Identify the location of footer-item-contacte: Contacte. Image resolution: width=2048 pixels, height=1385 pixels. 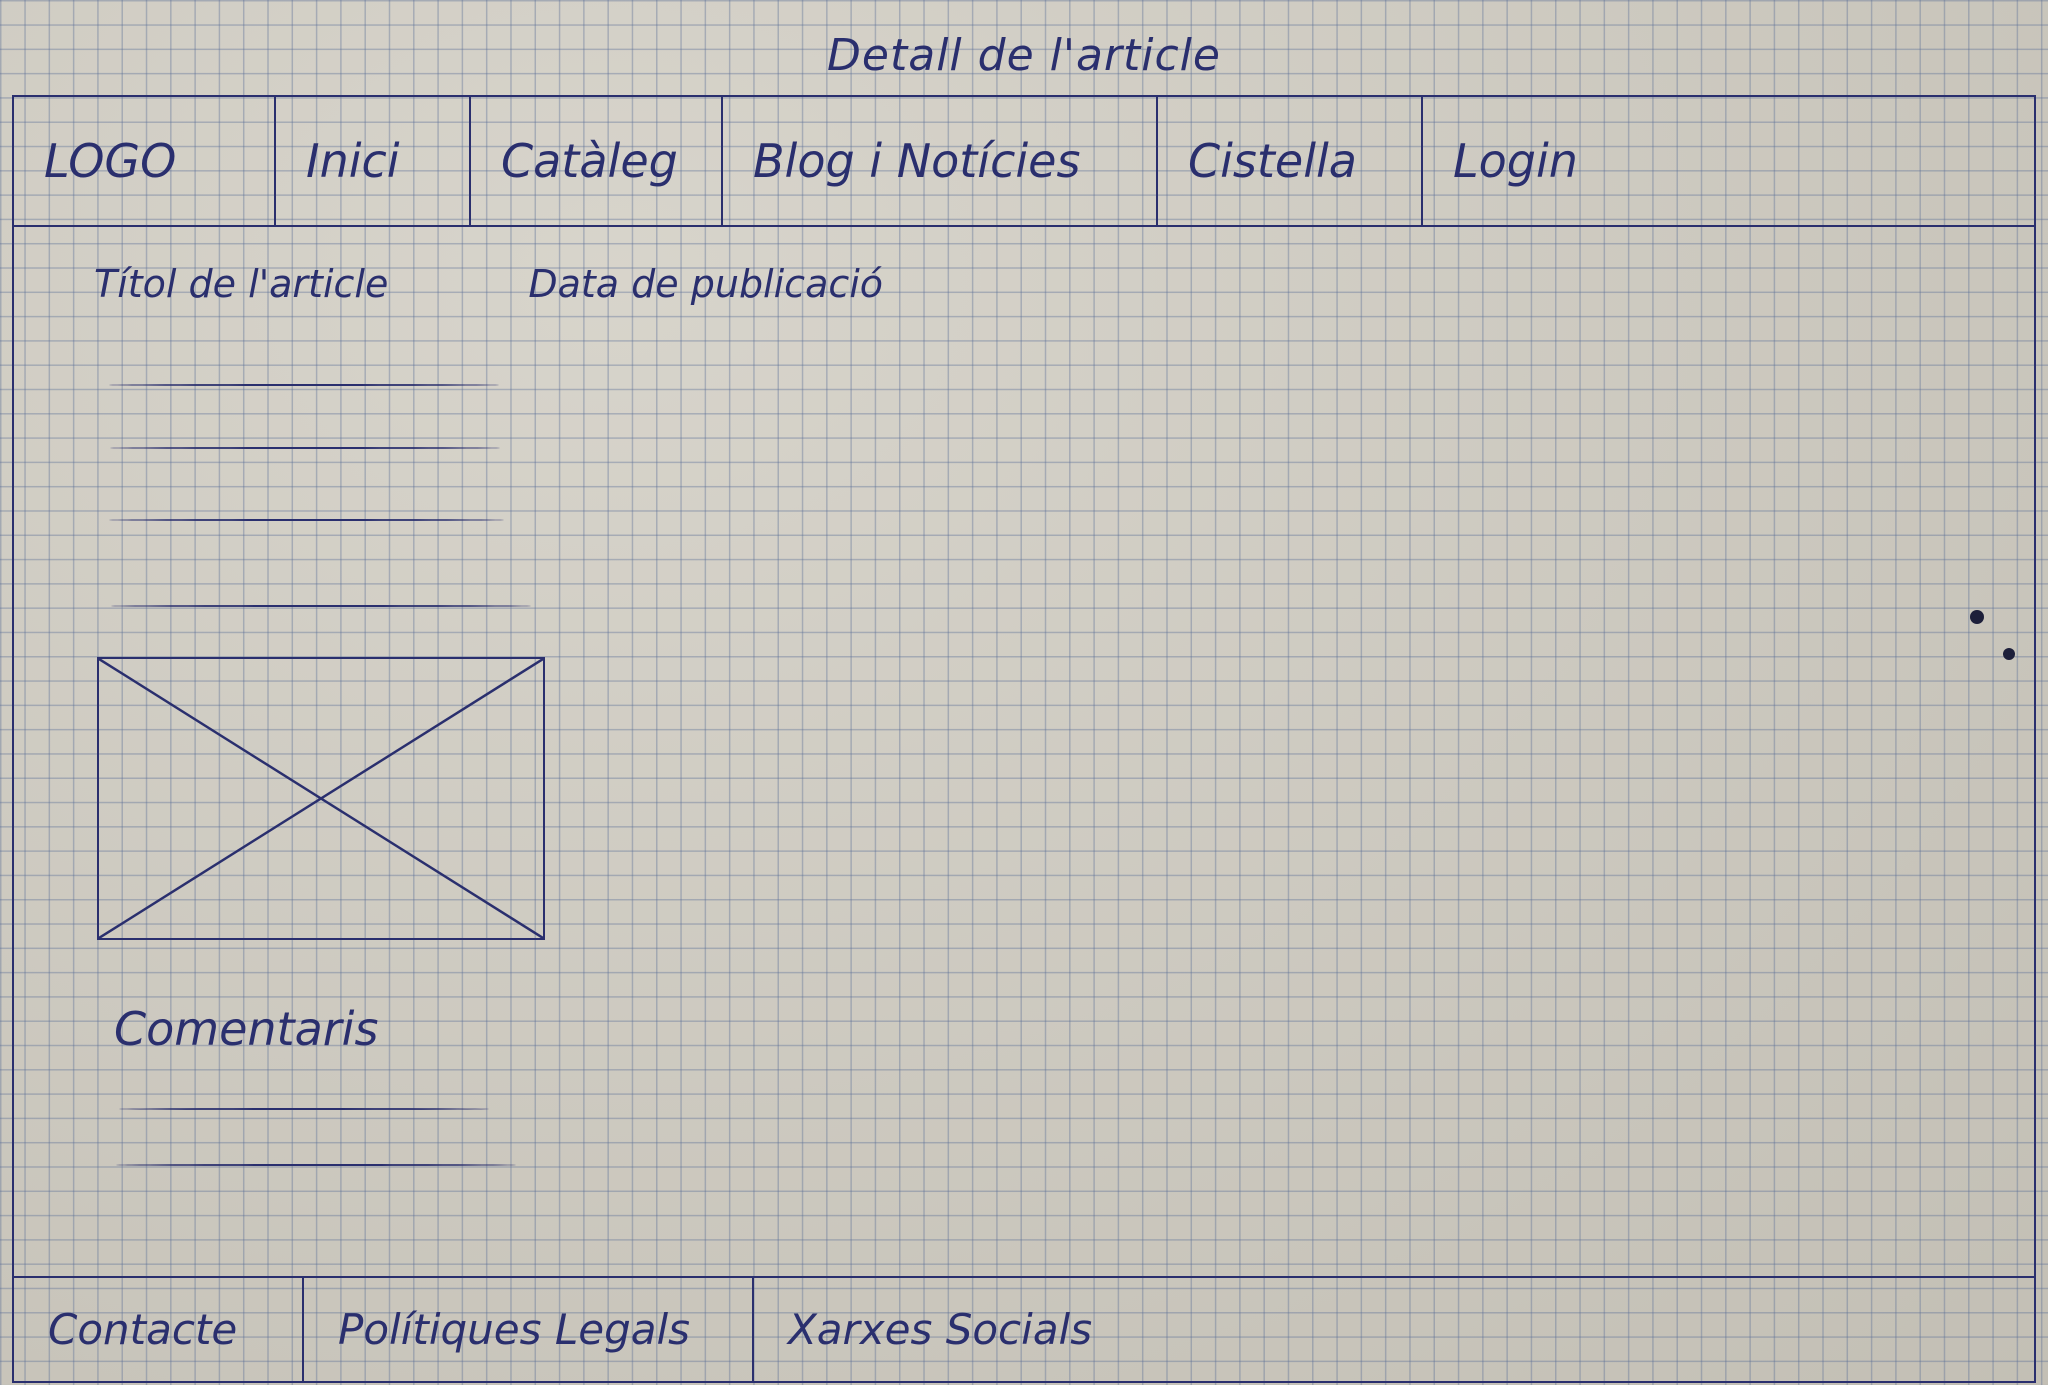
(159, 1329).